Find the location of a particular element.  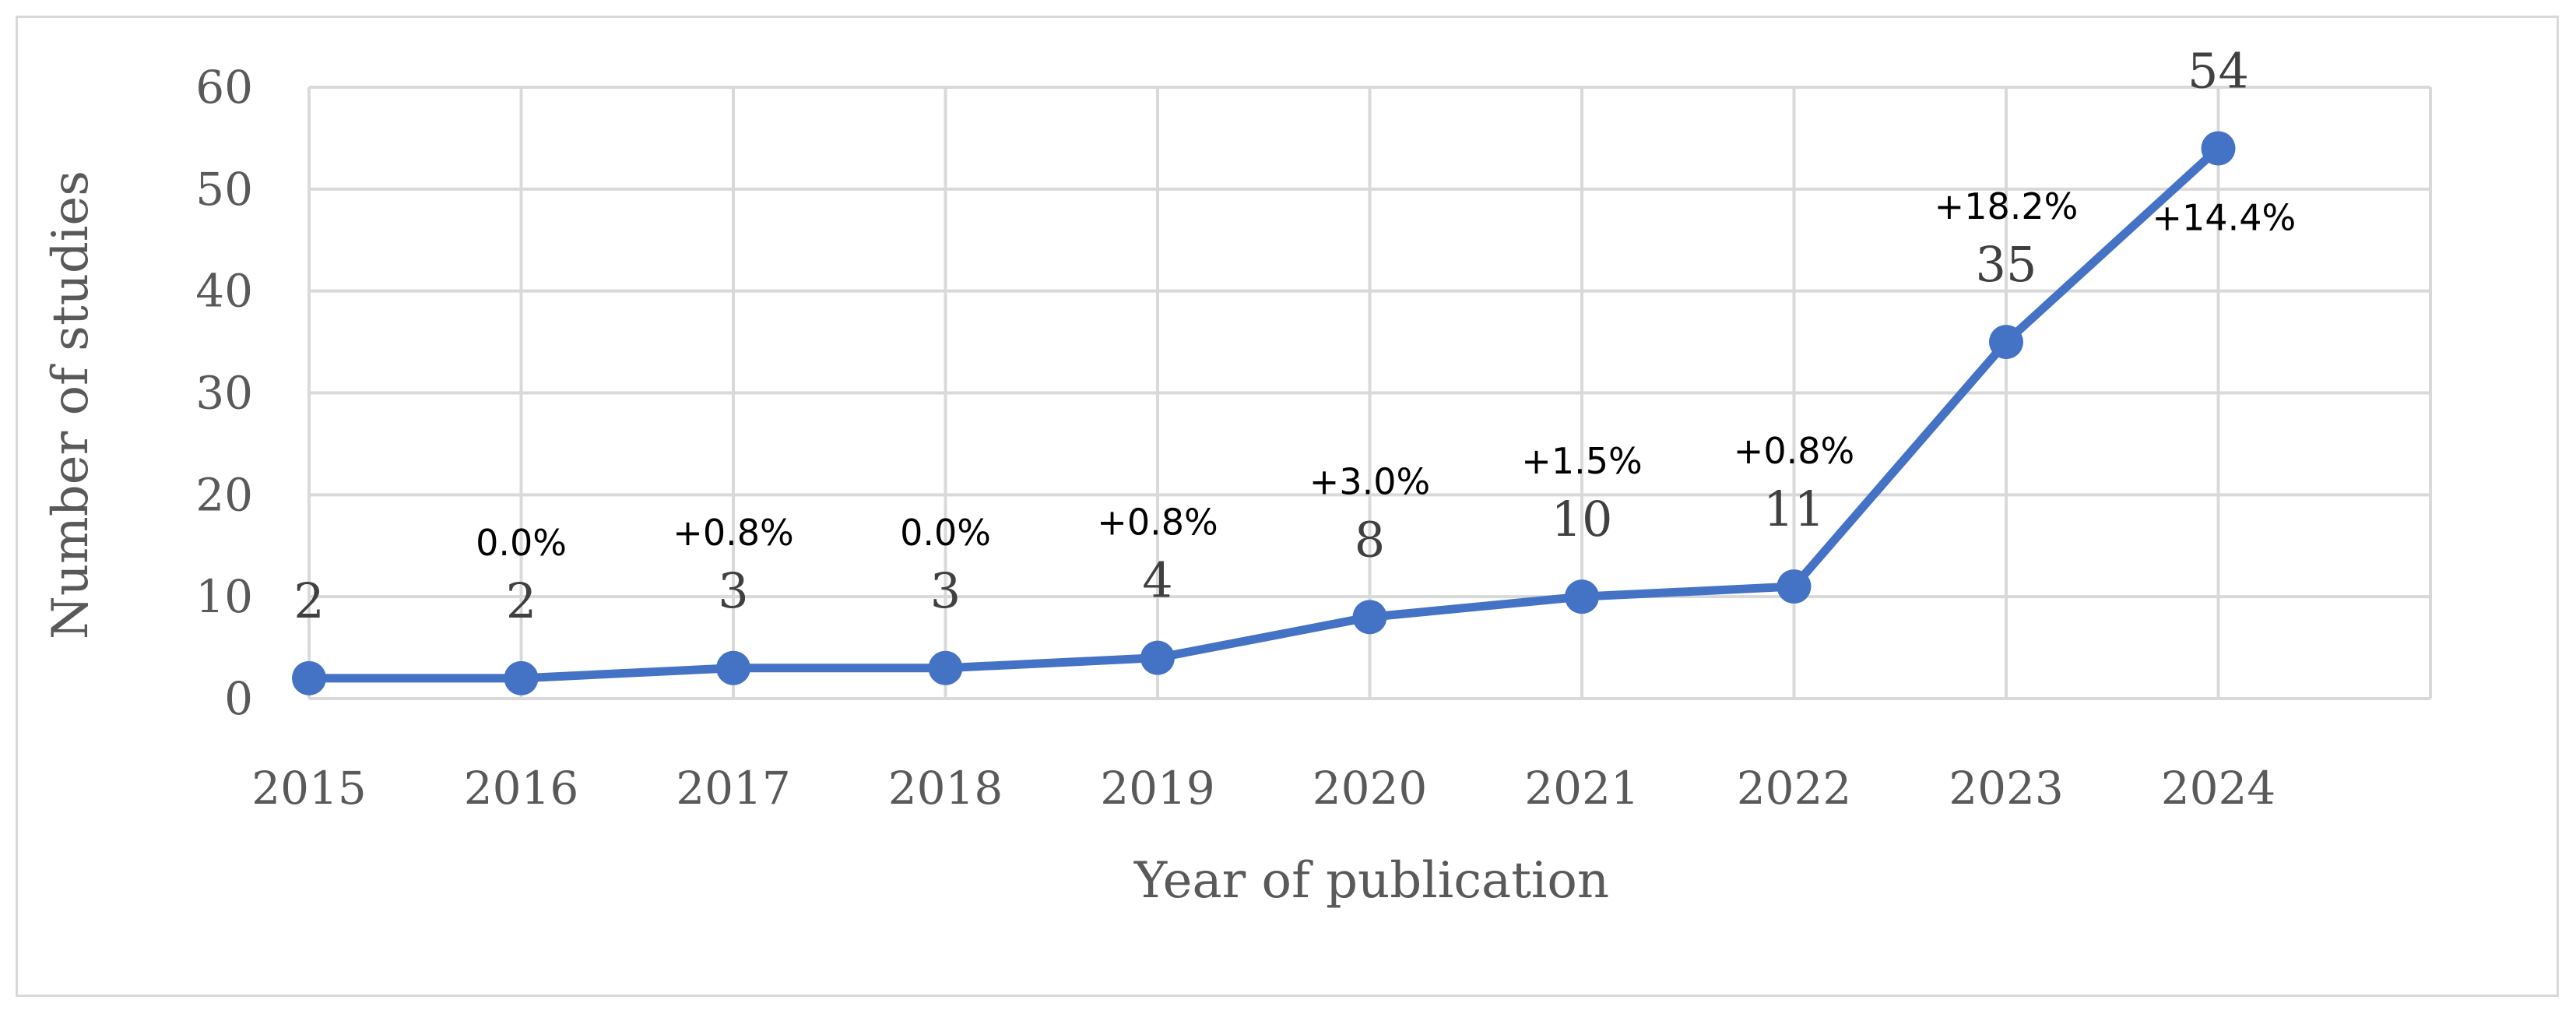

y-tick-label: 50 is located at coordinates (224, 189).